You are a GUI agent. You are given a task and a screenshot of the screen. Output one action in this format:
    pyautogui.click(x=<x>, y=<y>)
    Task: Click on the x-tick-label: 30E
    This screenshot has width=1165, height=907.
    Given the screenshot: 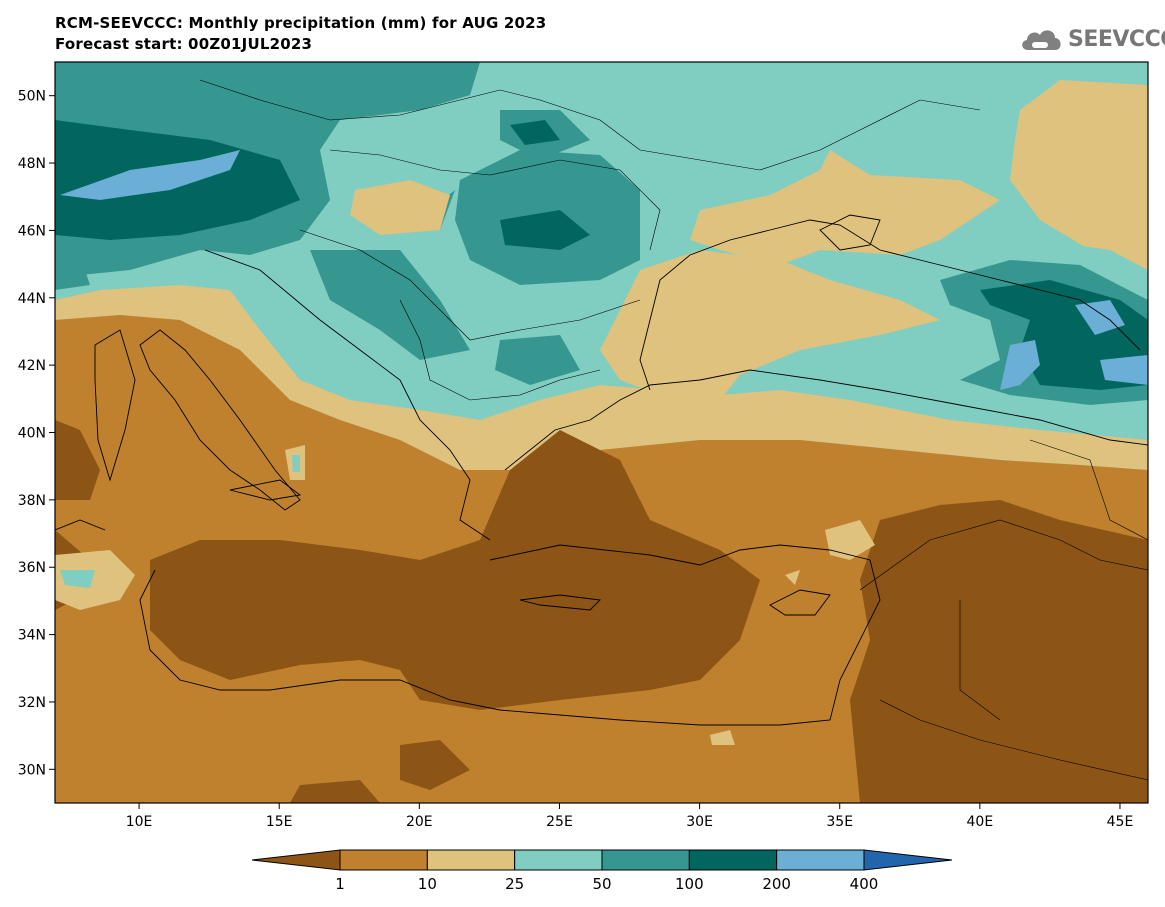 What is the action you would take?
    pyautogui.click(x=699, y=822)
    